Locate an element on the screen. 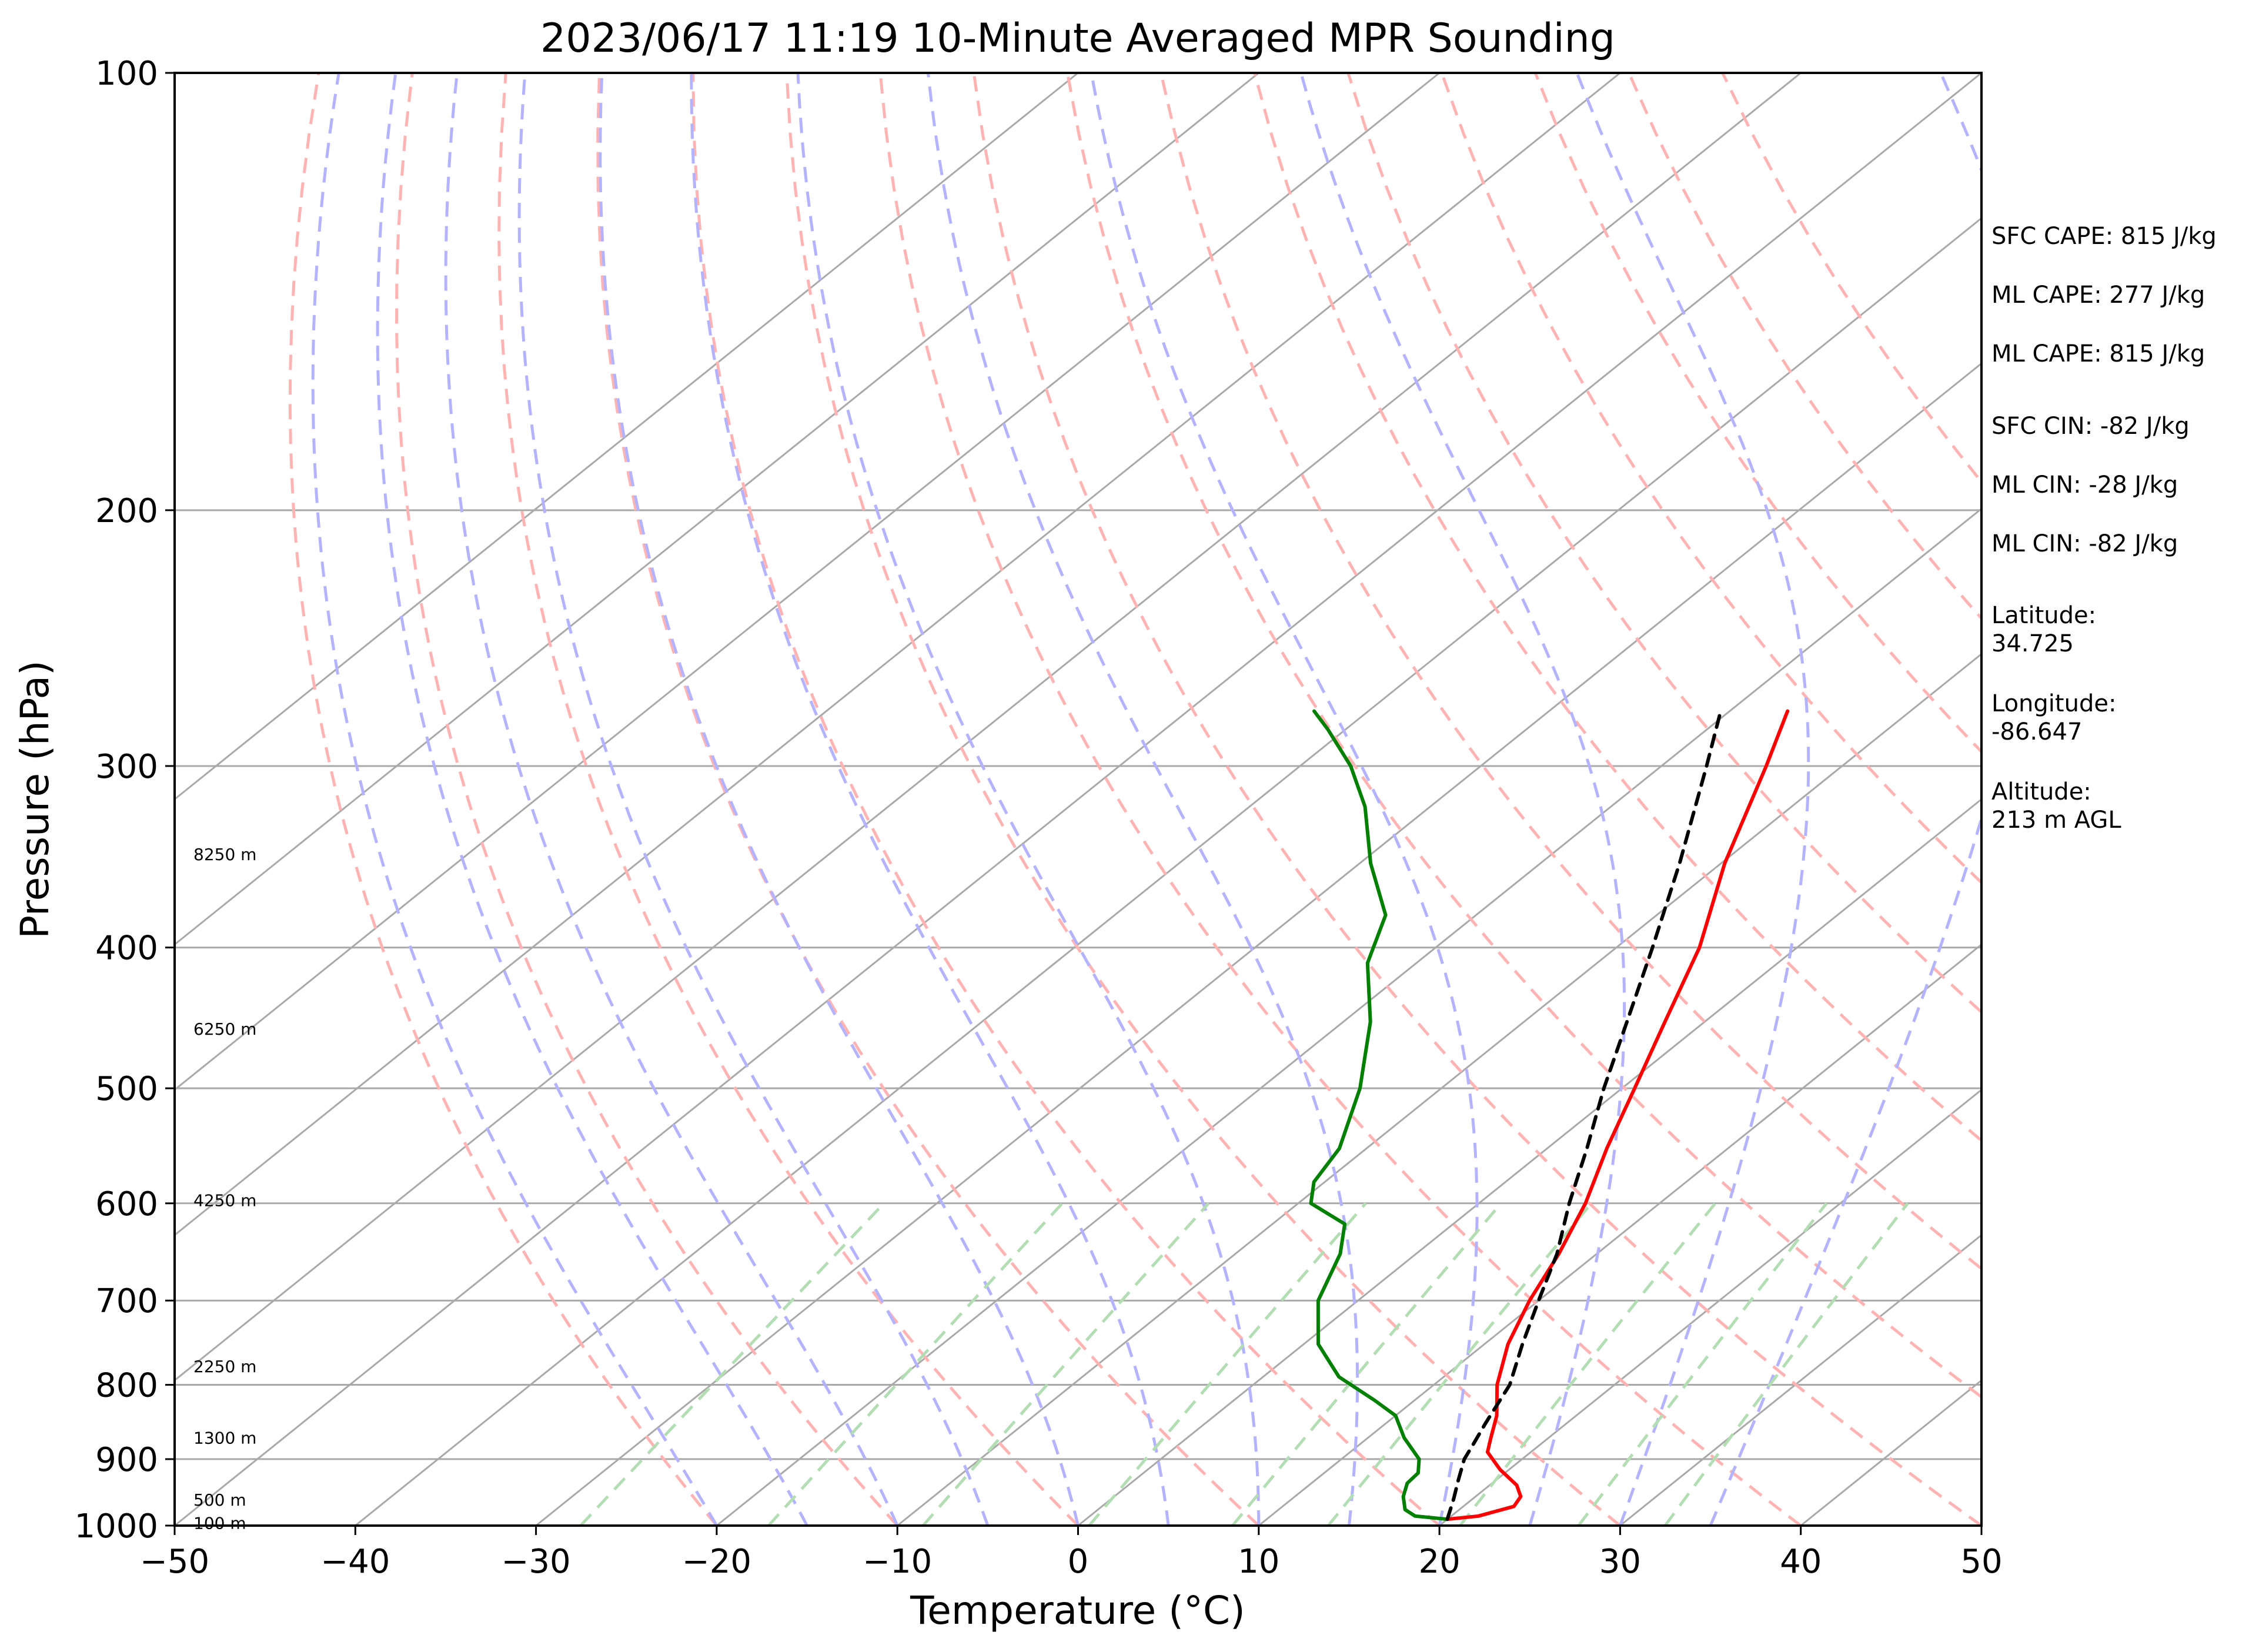 The width and height of the screenshot is (2259, 1652). x-tick-label: 20 is located at coordinates (1439, 1562).